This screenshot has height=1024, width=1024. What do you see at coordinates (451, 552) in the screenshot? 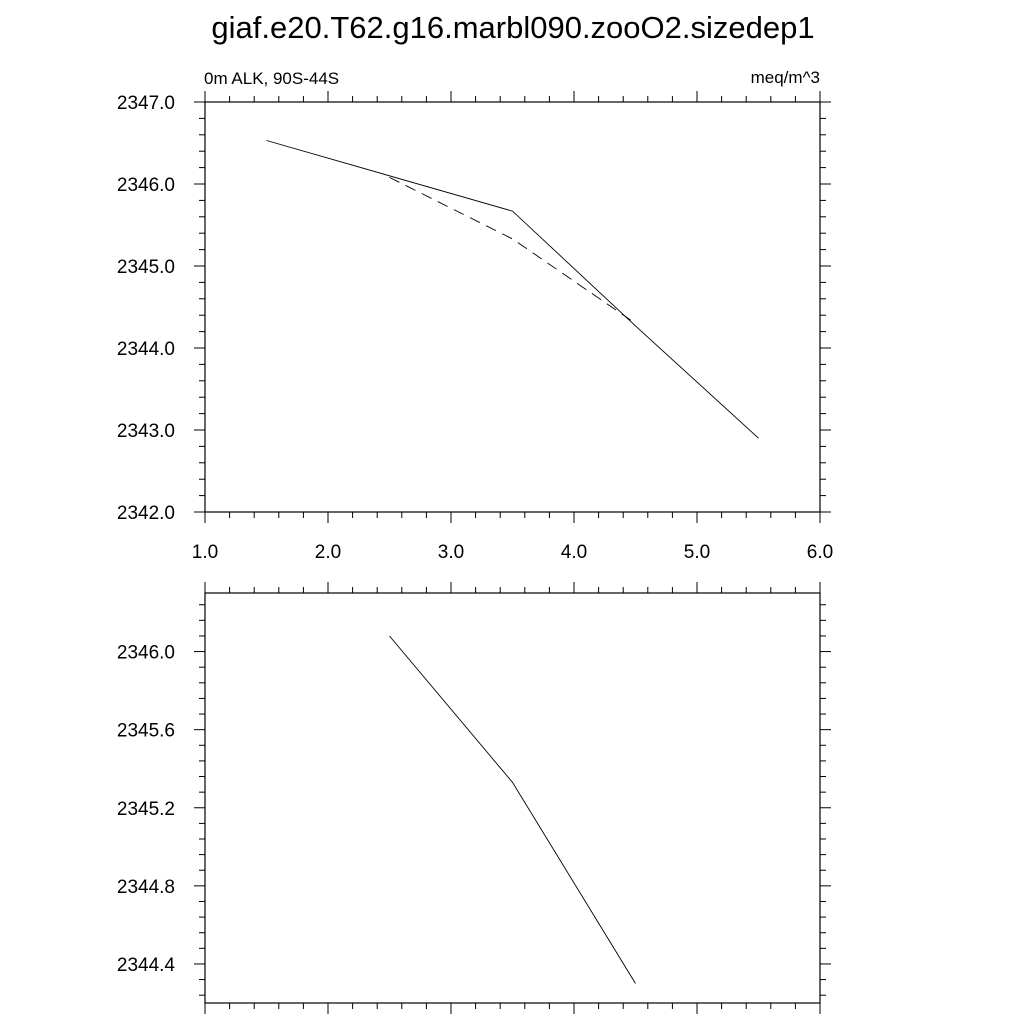
I see `x-tick-label: 3.0` at bounding box center [451, 552].